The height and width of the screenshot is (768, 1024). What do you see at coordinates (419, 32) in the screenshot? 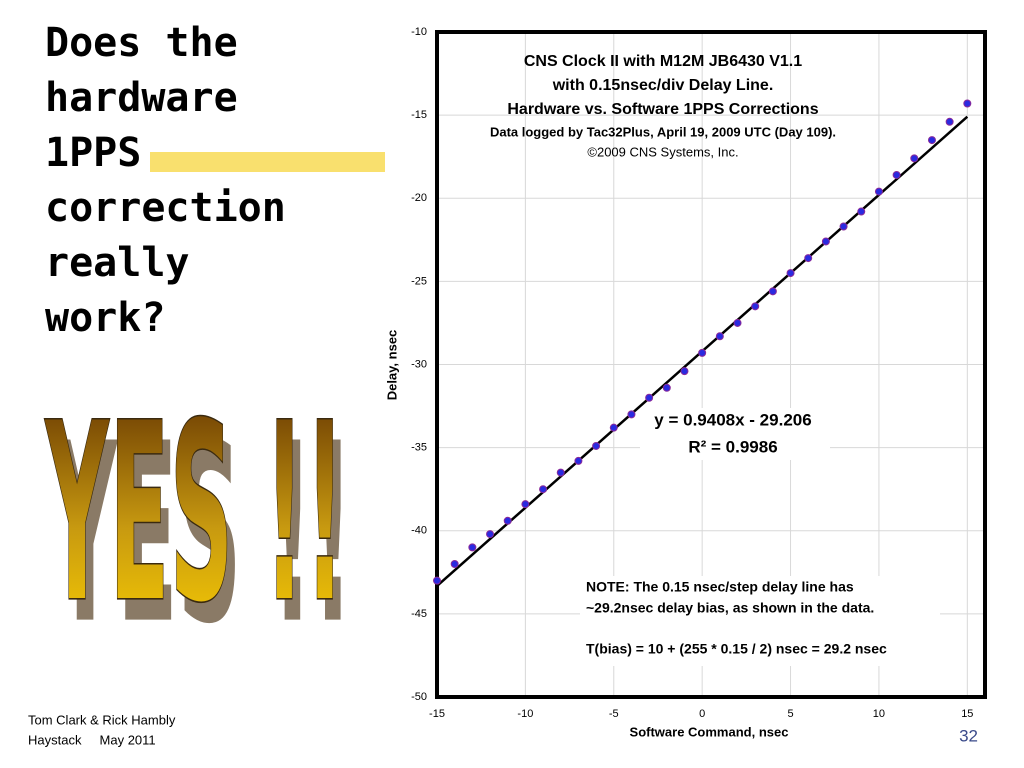
I see `y-tick-label: -10` at bounding box center [419, 32].